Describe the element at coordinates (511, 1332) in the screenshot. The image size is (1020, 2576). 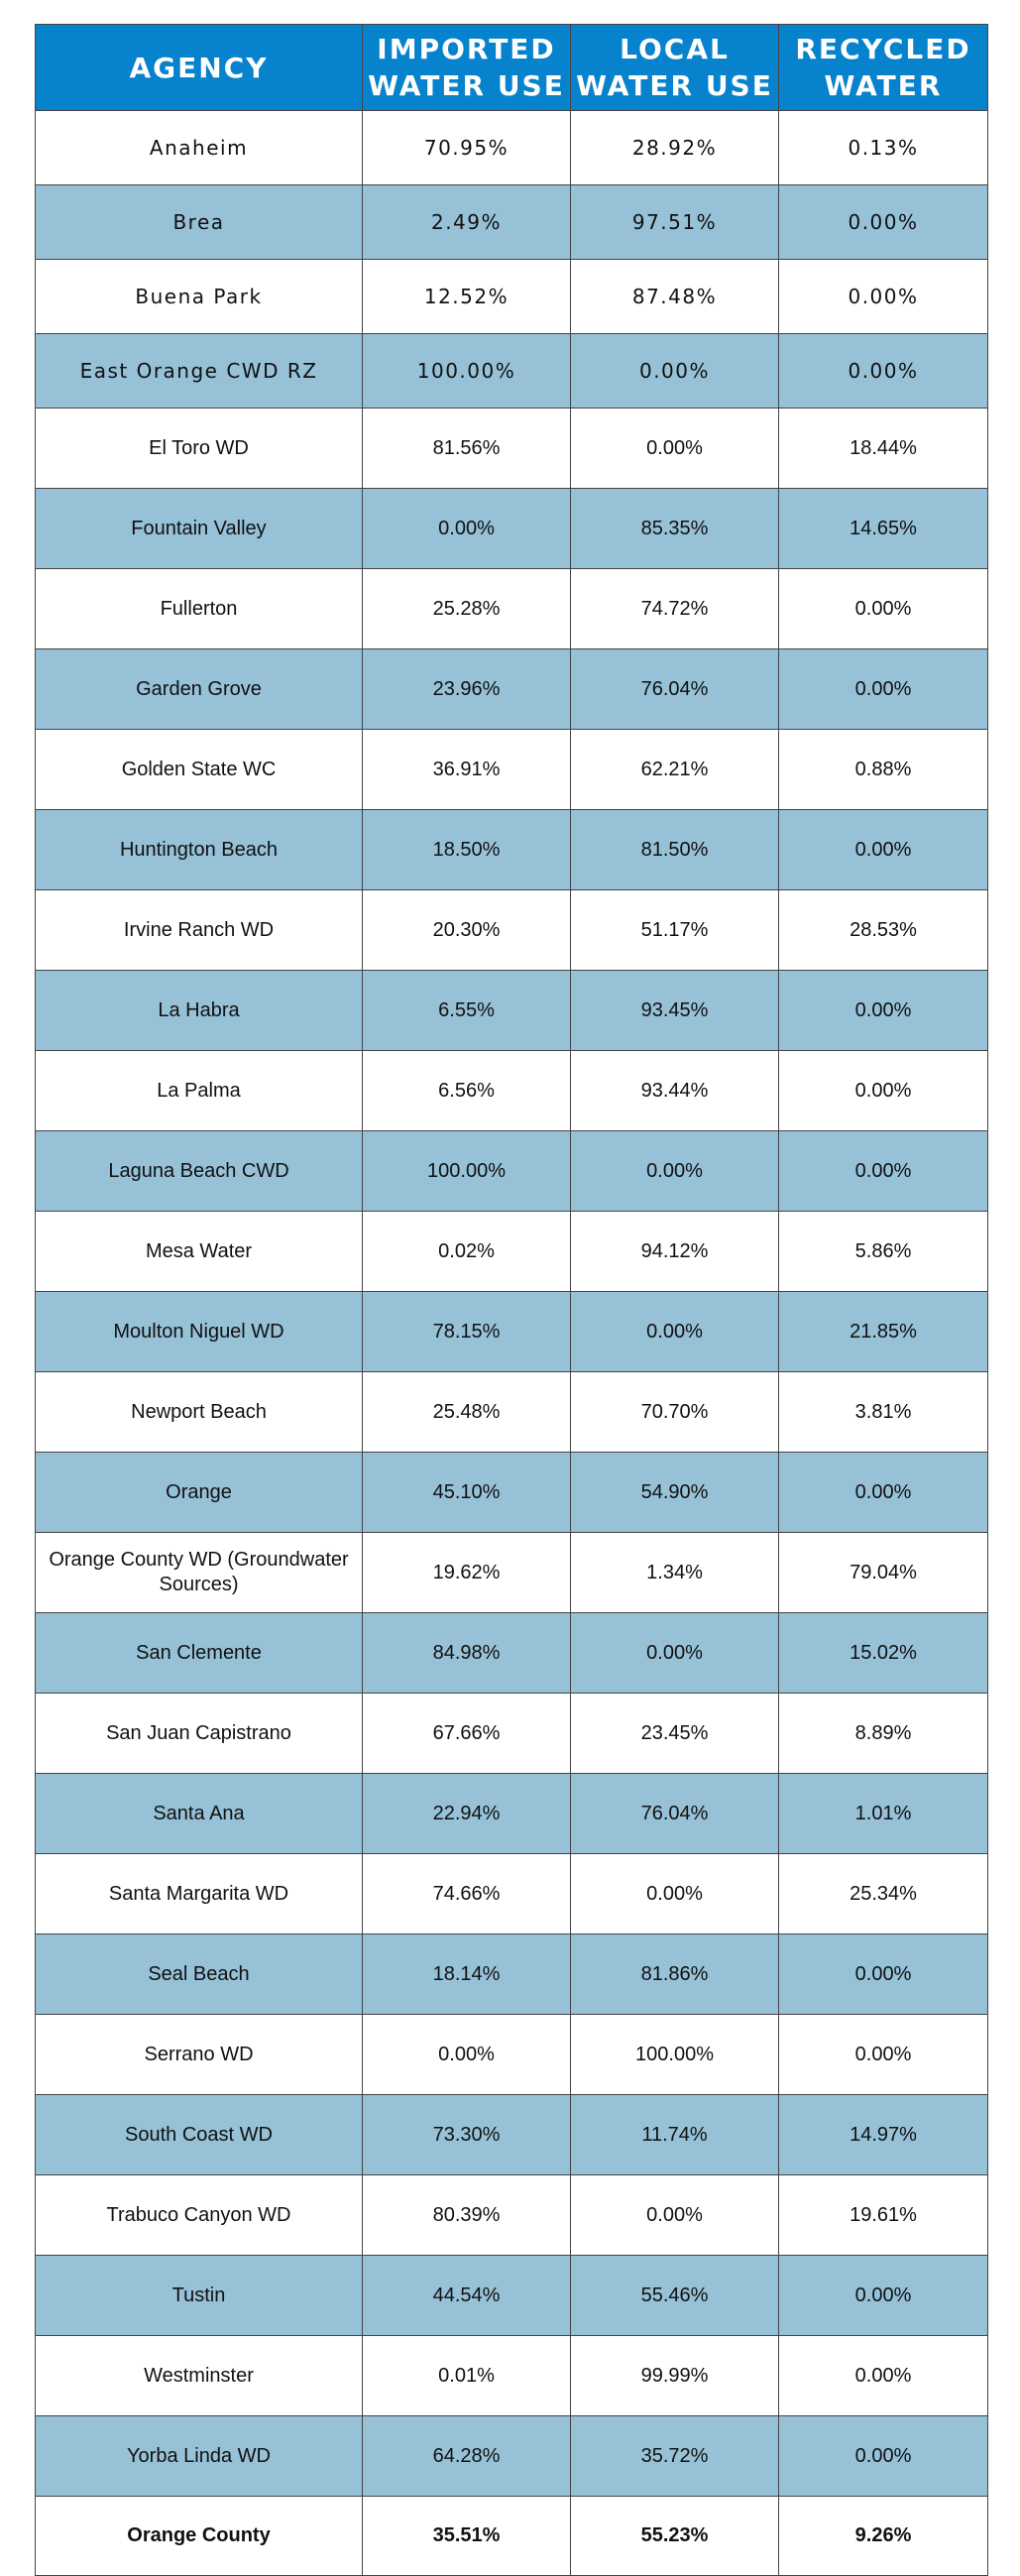
I see `table-row: Moulton Niguel WD 78.15% 0.00% 21.85%` at that location.